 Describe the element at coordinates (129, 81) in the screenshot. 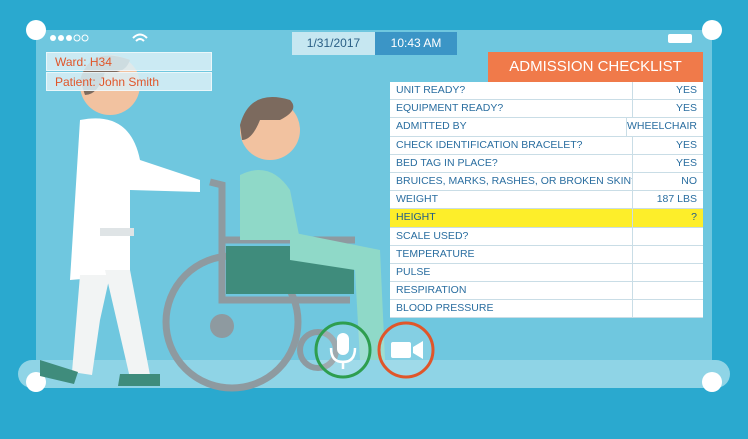

I see `patient-name: Patient: John Smith` at that location.